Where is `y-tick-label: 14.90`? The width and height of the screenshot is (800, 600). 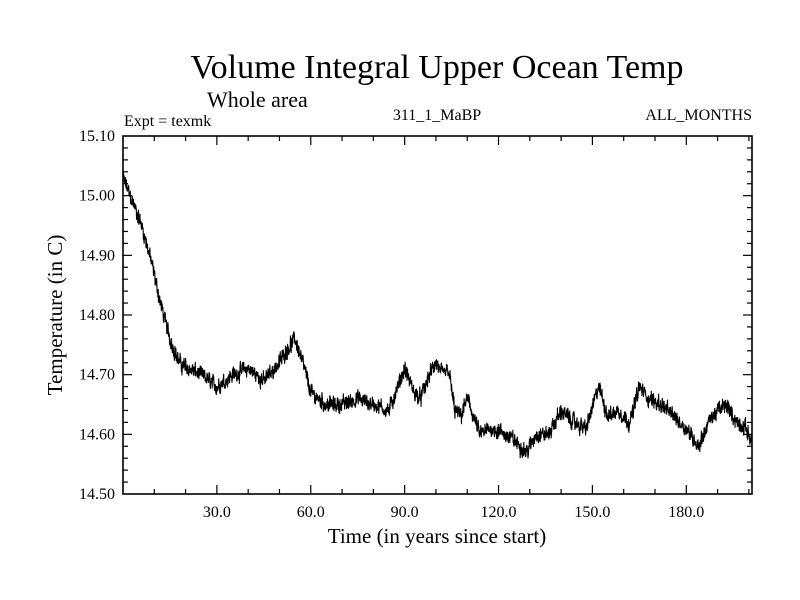
y-tick-label: 14.90 is located at coordinates (97, 255).